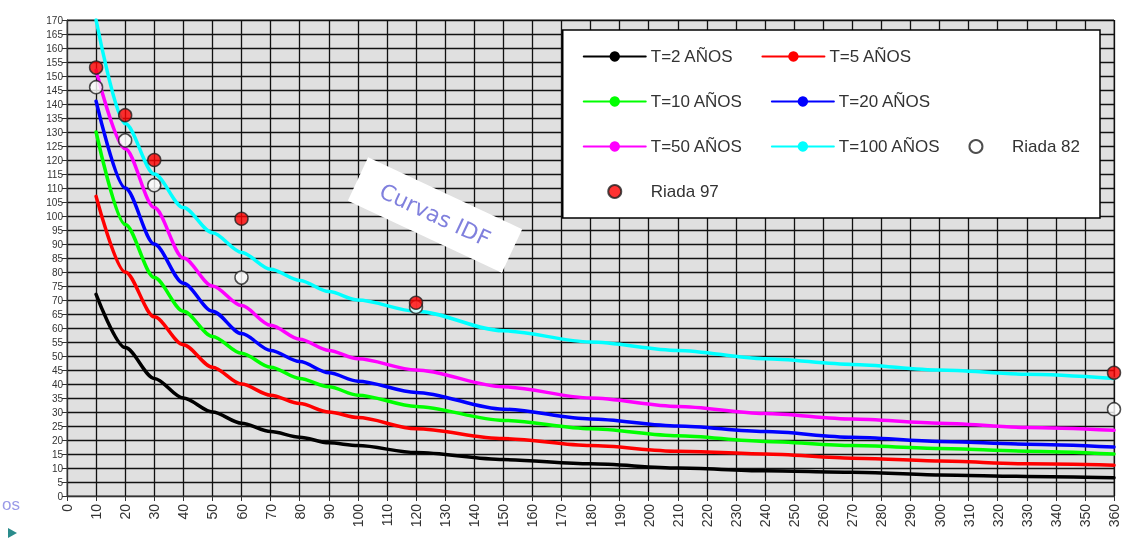 Image resolution: width=1135 pixels, height=551 pixels. What do you see at coordinates (997, 515) in the screenshot?
I see `x-tick-label: 320` at bounding box center [997, 515].